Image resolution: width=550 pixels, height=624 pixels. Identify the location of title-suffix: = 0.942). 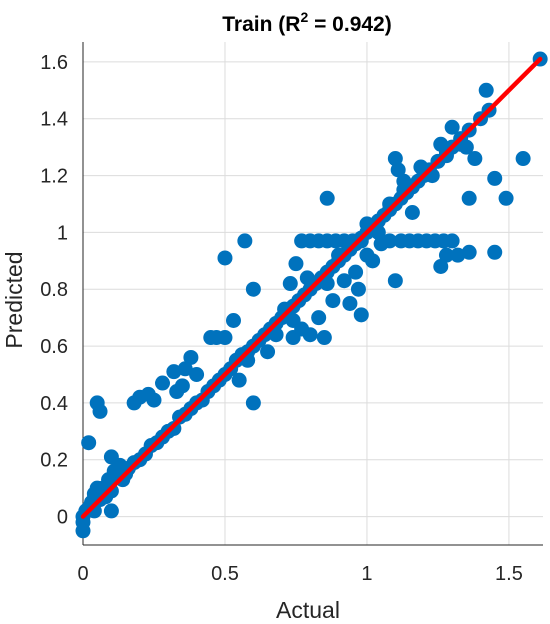
(349, 24).